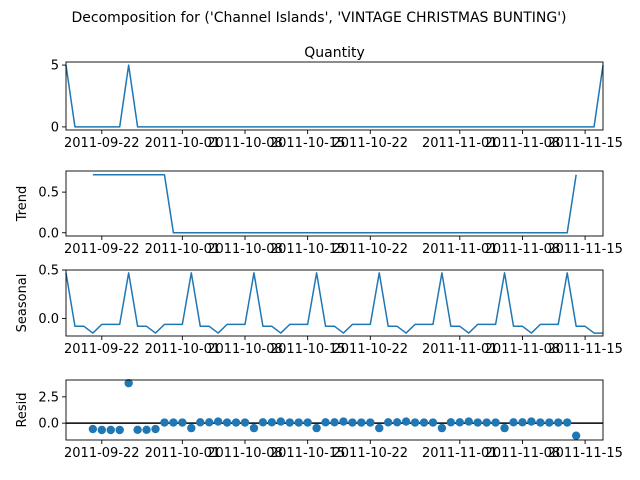 The width and height of the screenshot is (640, 480). I want to click on quantity-x-tick-label: 2011-10-01, so click(183, 143).